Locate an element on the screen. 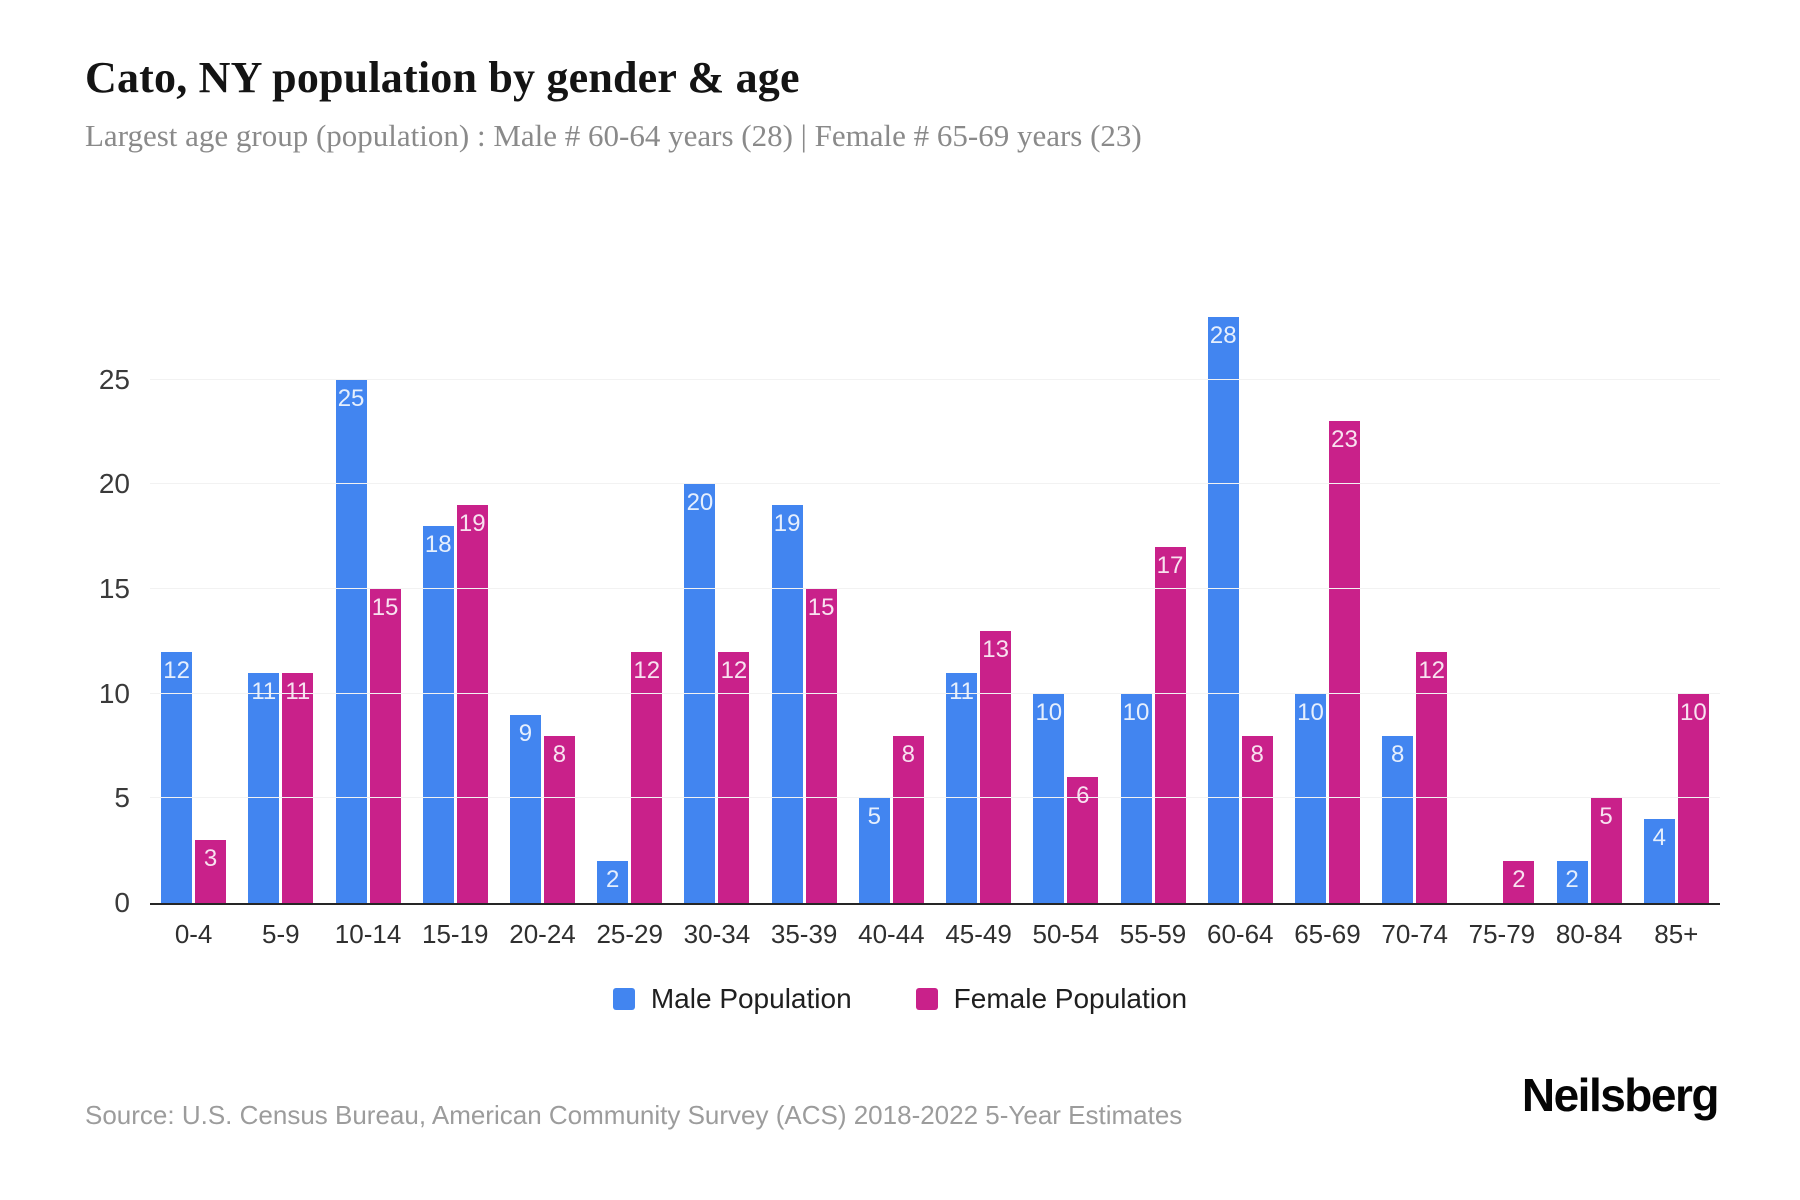  bar-female-70-74: 12 is located at coordinates (1432, 777).